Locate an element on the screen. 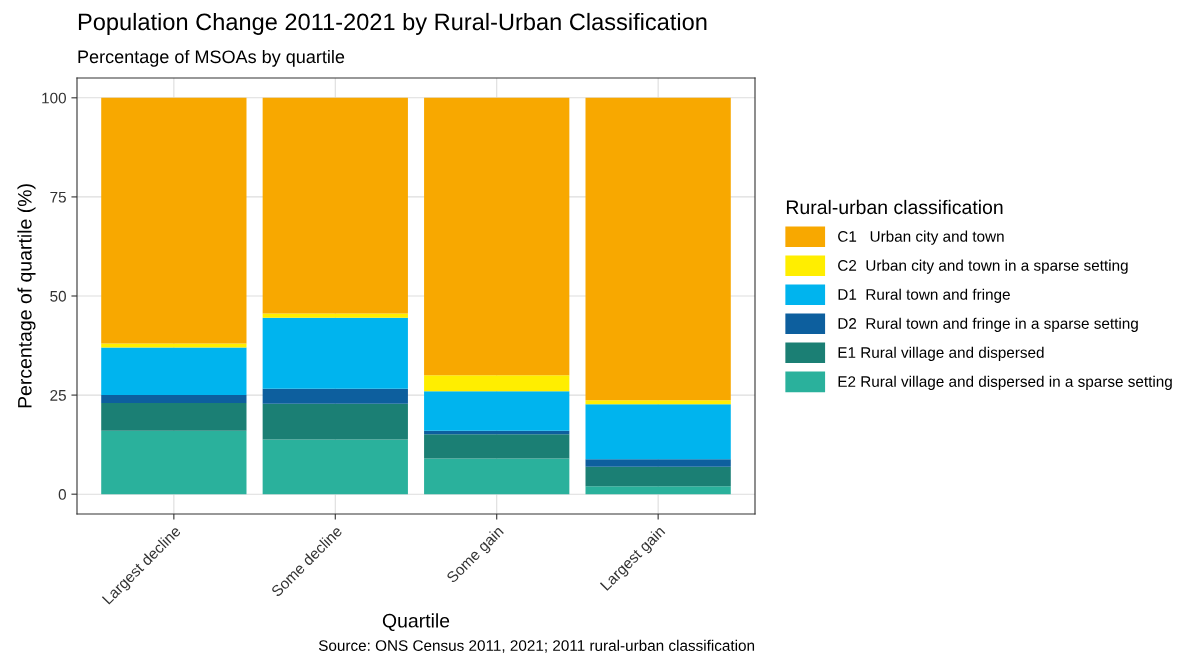 Image resolution: width=1189 pixels, height=661 pixels. legend-label: E1 Rural village and dispersed is located at coordinates (941, 353).